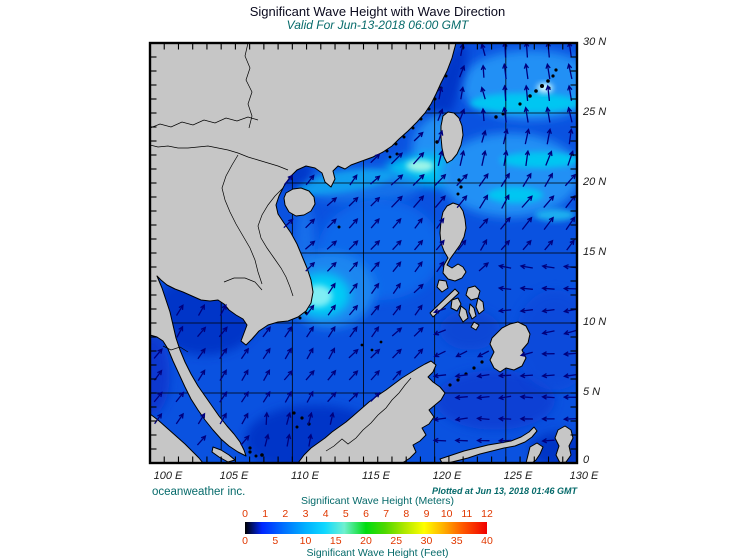 The height and width of the screenshot is (560, 755). I want to click on lat-label: 5 N, so click(592, 392).